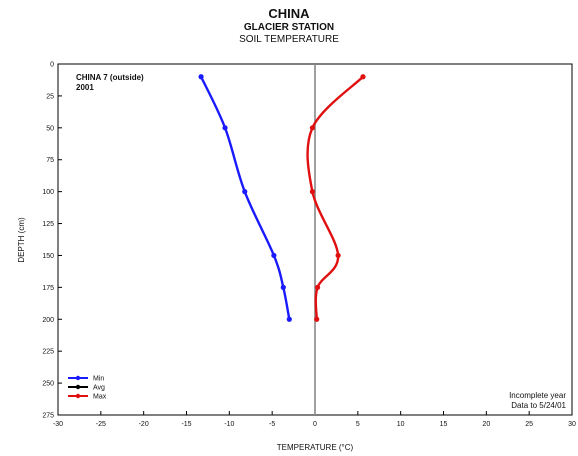  What do you see at coordinates (50, 128) in the screenshot?
I see `y-tick-label: 50` at bounding box center [50, 128].